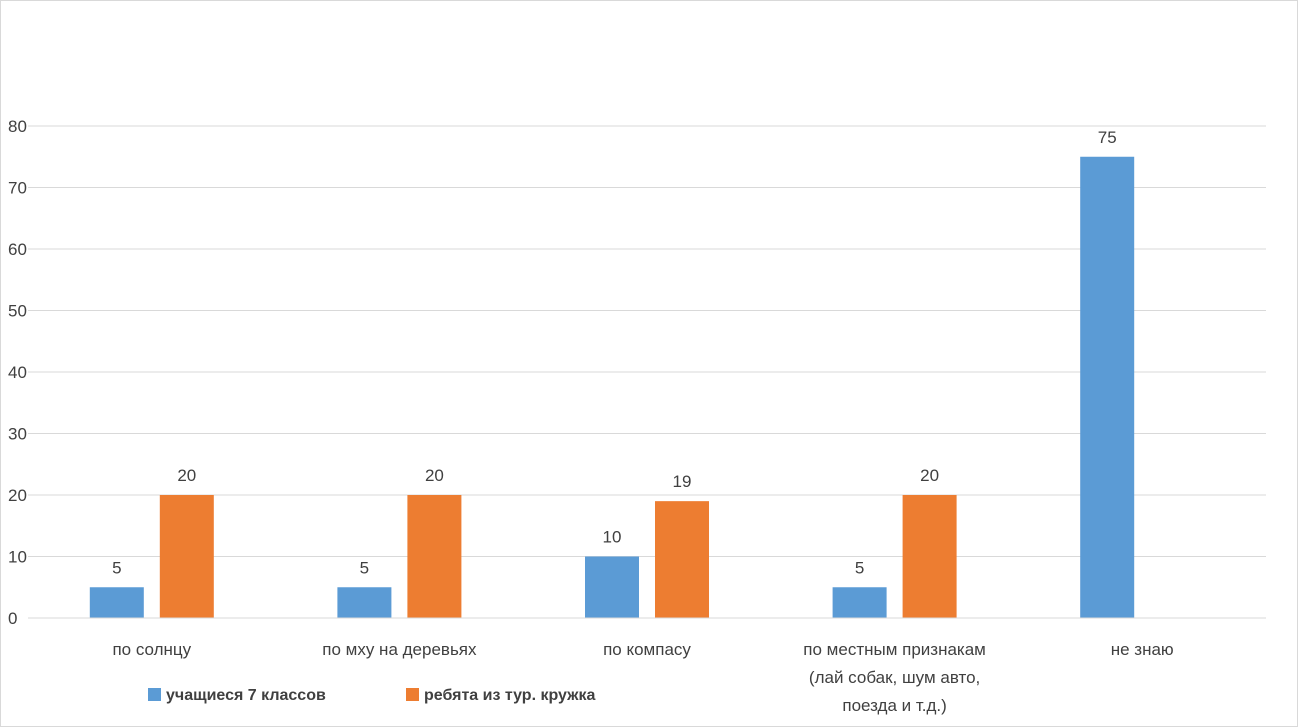 The width and height of the screenshot is (1299, 728). I want to click on x-category-label: по мху на деревьях, so click(399, 649).